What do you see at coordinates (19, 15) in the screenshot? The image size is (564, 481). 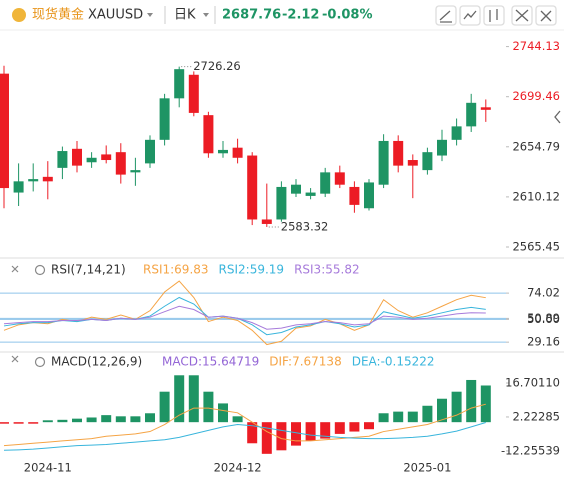 I see `gold-icon` at bounding box center [19, 15].